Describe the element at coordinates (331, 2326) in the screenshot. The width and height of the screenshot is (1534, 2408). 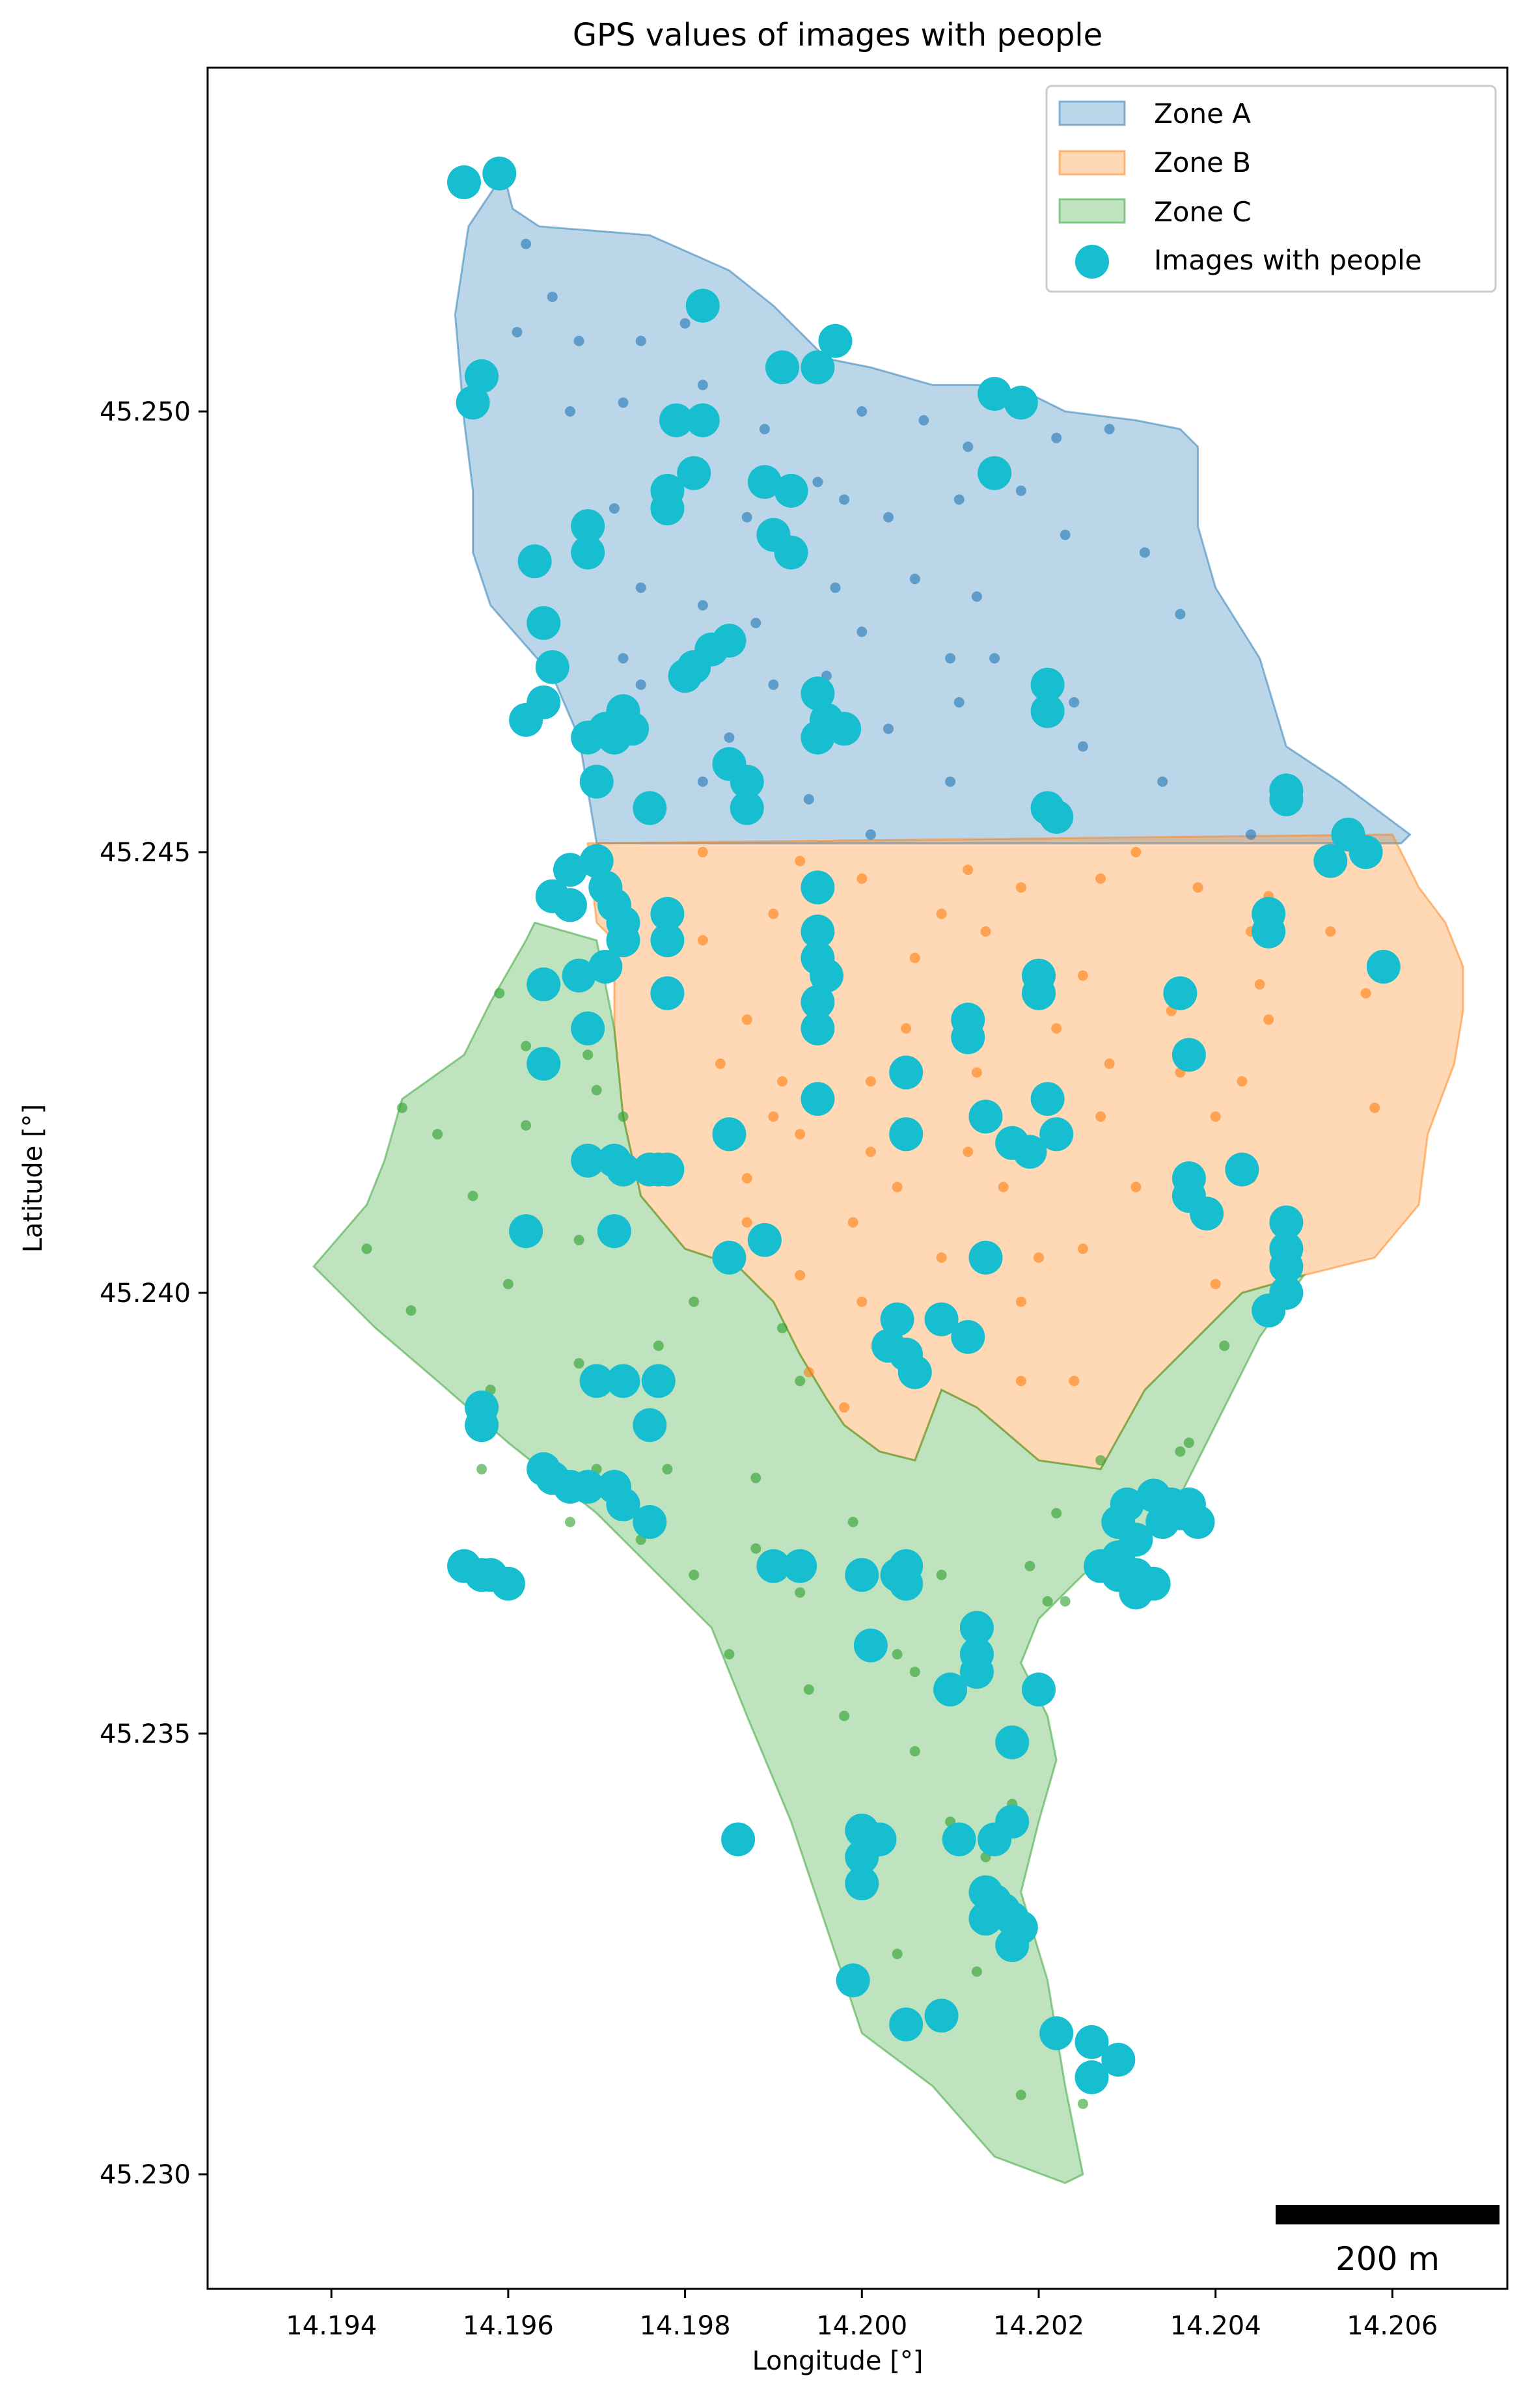
I see `x-tick-label: 14.194` at that location.